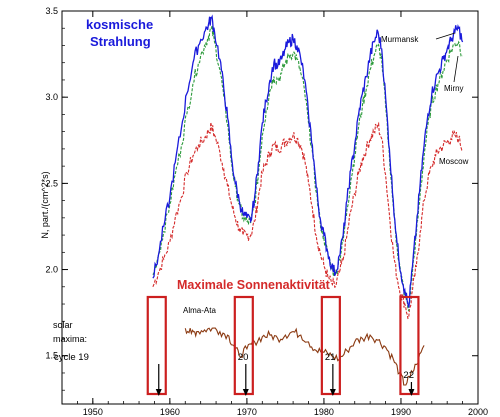 The width and height of the screenshot is (500, 417). Describe the element at coordinates (304, 356) in the screenshot. I see `series-alma-ata` at that location.